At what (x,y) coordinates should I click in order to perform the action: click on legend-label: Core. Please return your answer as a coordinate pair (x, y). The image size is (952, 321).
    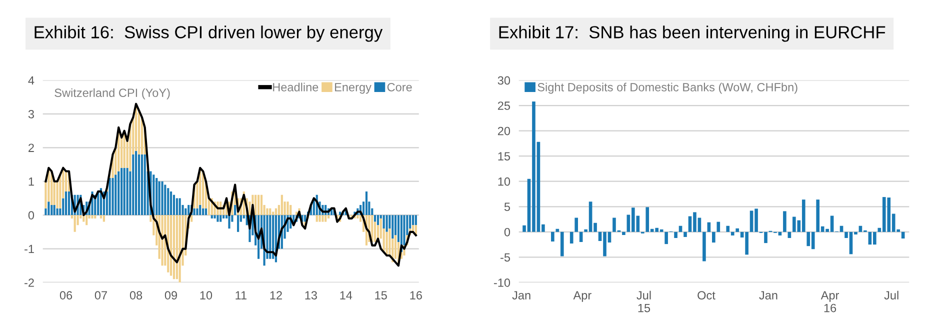
    Looking at the image, I should click on (399, 87).